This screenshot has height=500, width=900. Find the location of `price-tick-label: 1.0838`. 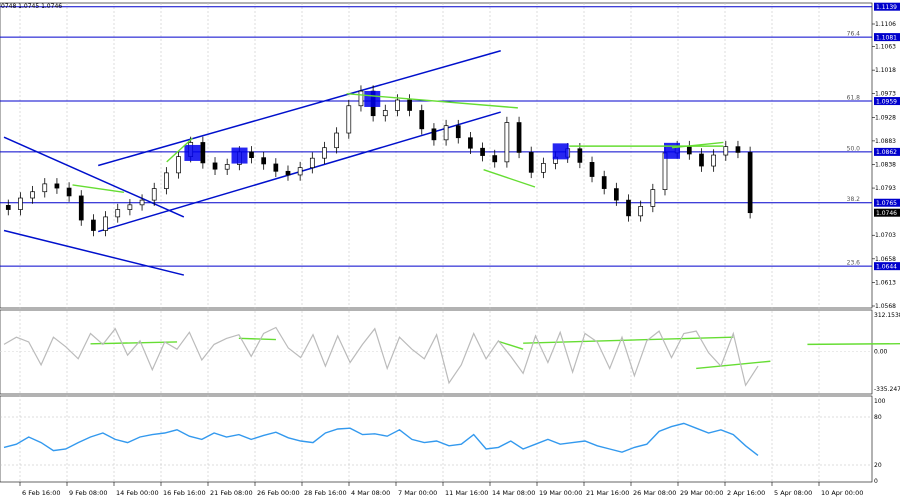

price-tick-label: 1.0838 is located at coordinates (885, 164).